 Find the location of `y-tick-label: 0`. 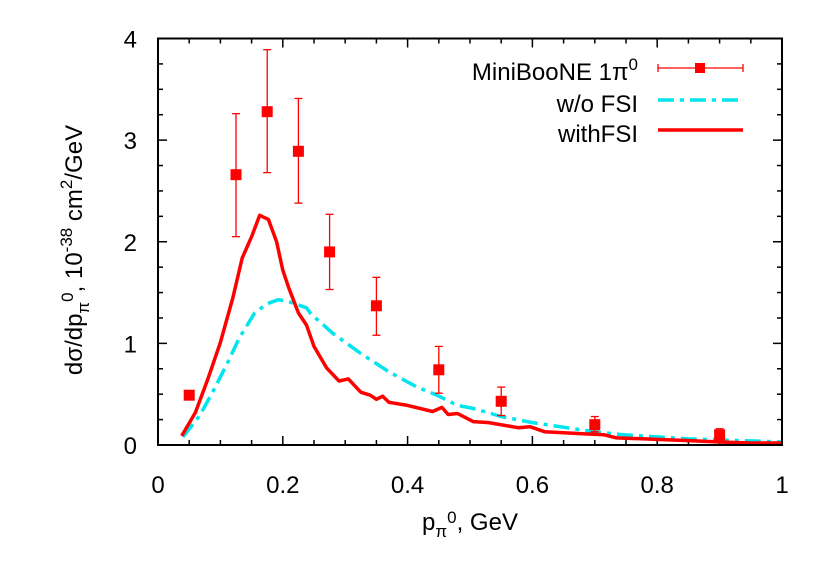

y-tick-label: 0 is located at coordinates (130, 446).